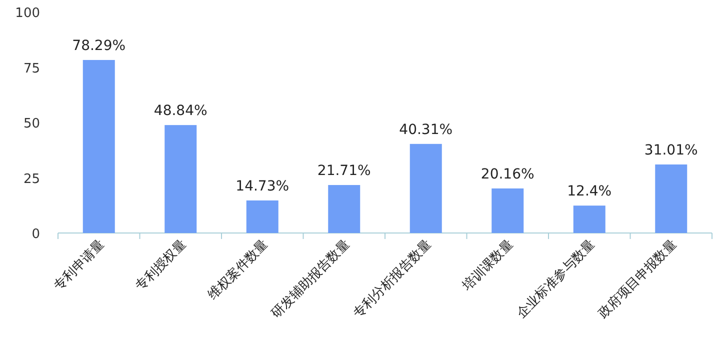 The image size is (720, 360). Describe the element at coordinates (263, 186) in the screenshot. I see `data-label: 14.73%` at that location.